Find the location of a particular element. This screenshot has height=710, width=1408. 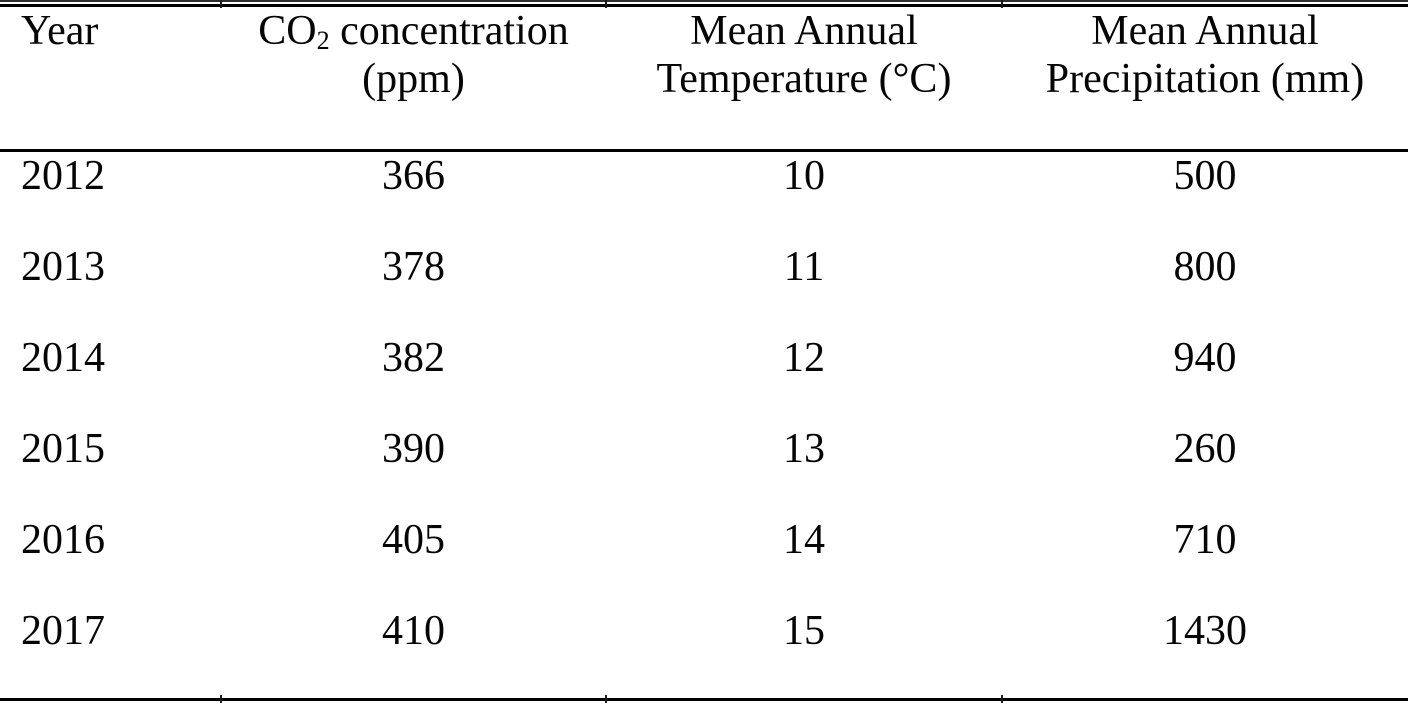

table-row: 2014 382 12 940 is located at coordinates (704, 379).